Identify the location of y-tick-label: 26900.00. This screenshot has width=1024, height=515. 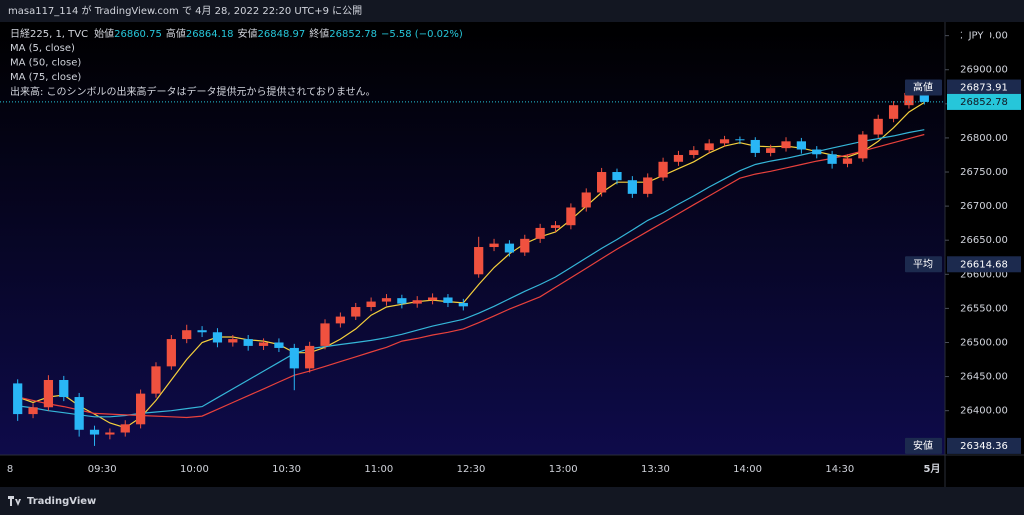
(984, 70).